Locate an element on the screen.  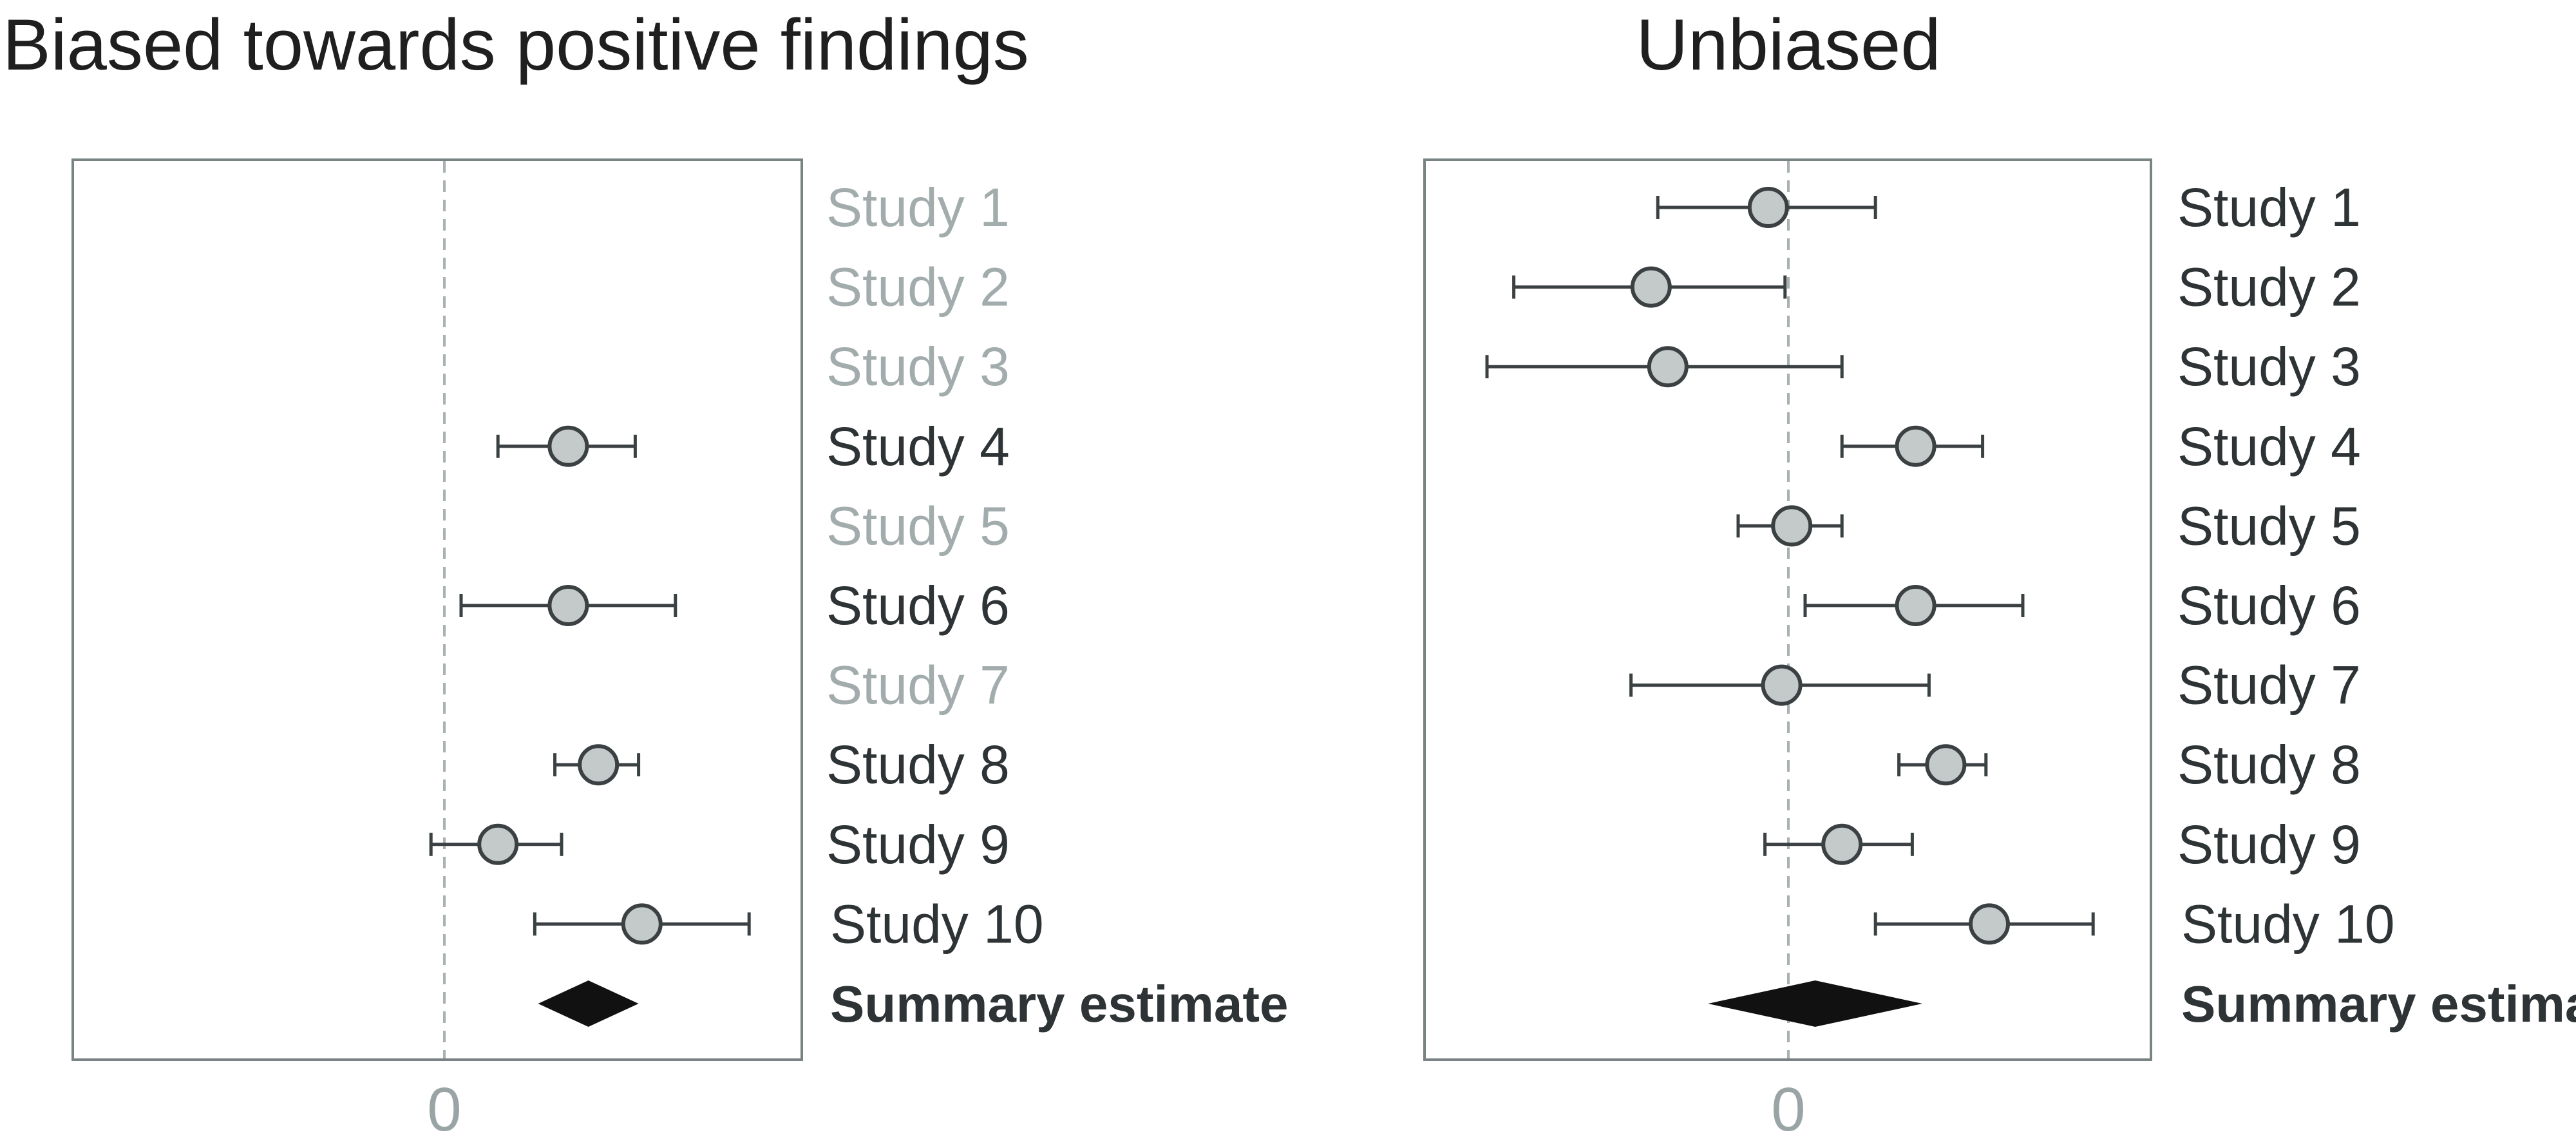
panel-title: Unbiased is located at coordinates (1788, 45).